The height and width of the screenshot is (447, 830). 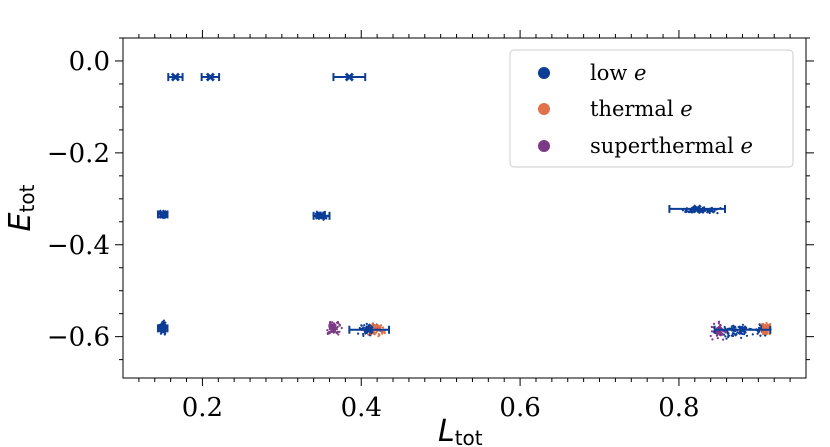 What do you see at coordinates (78, 154) in the screenshot?
I see `y-tick-label: −0.2` at bounding box center [78, 154].